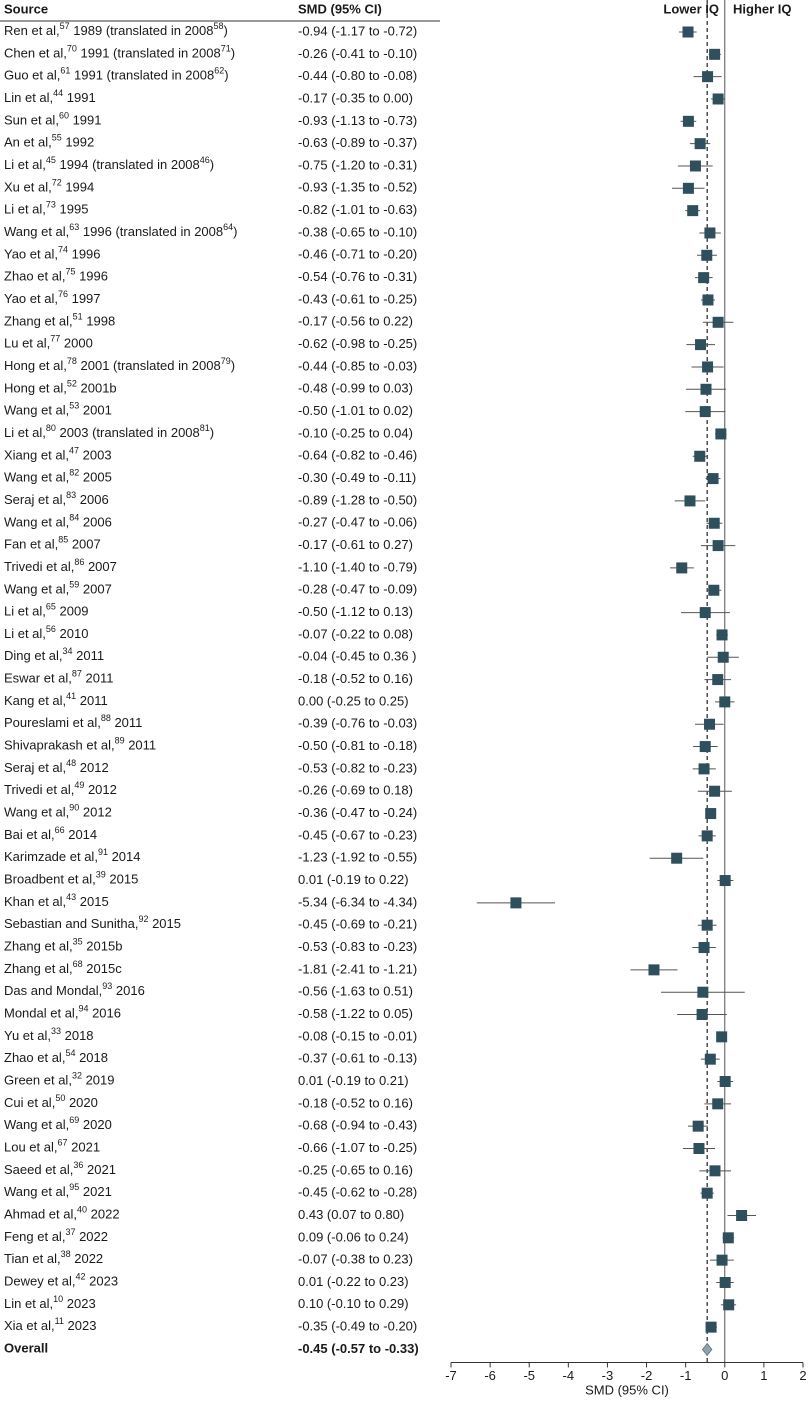 This screenshot has width=810, height=1402. Describe the element at coordinates (39, 790) in the screenshot. I see `source-text: Trivedi et al,` at that location.